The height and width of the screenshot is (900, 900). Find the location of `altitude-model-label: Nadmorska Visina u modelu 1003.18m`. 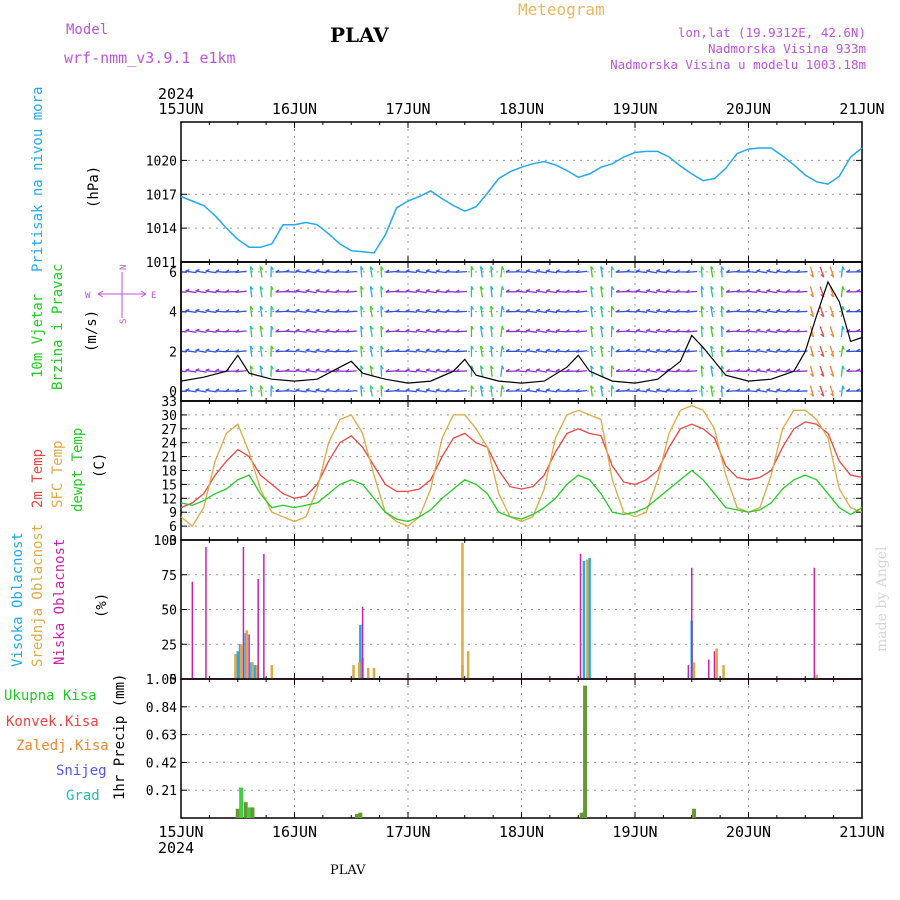

altitude-model-label: Nadmorska Visina u modelu 1003.18m is located at coordinates (738, 64).